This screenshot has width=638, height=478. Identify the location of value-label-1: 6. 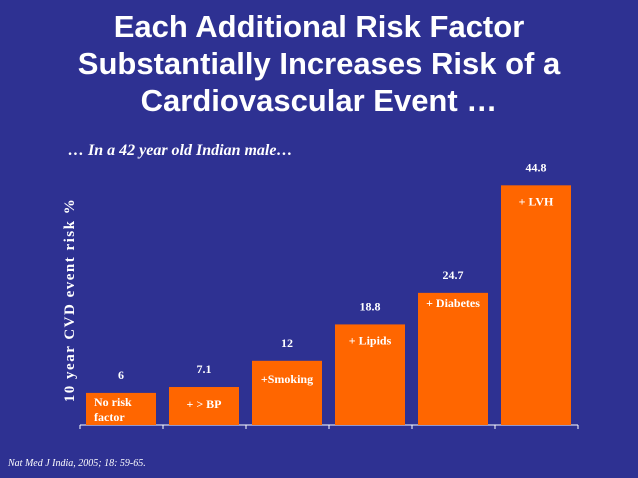
(121, 375).